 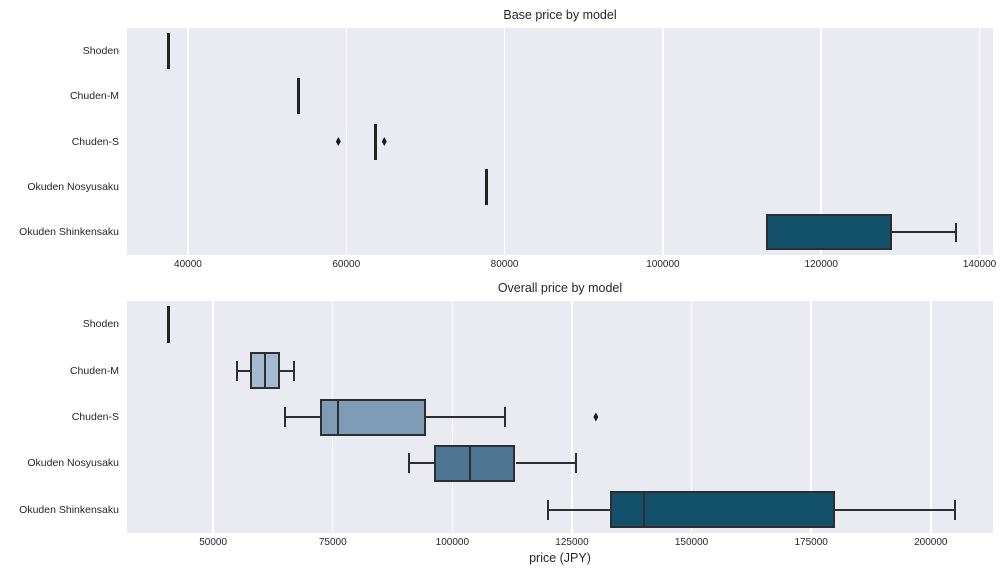 What do you see at coordinates (346, 264) in the screenshot?
I see `x-tick-label: 60000` at bounding box center [346, 264].